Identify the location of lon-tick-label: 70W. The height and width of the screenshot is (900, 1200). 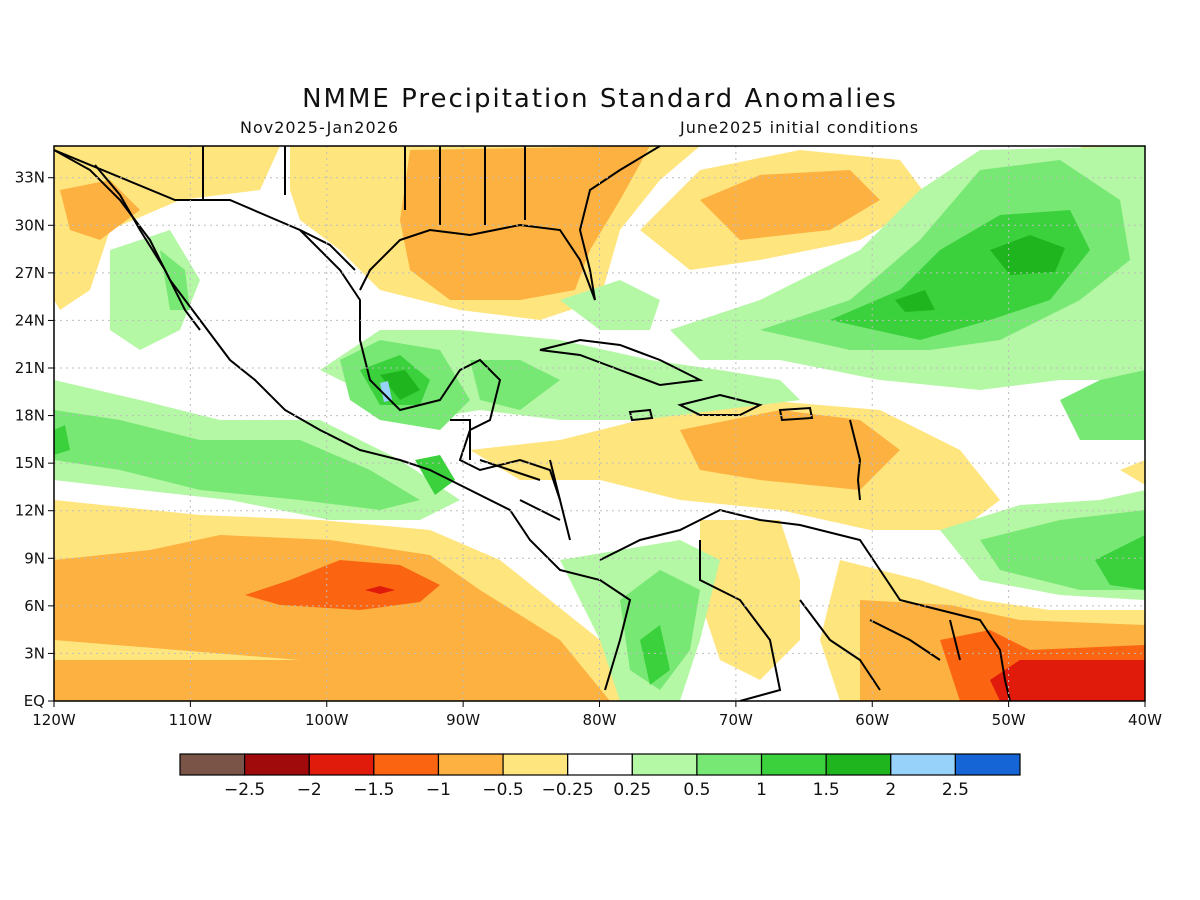
(736, 720).